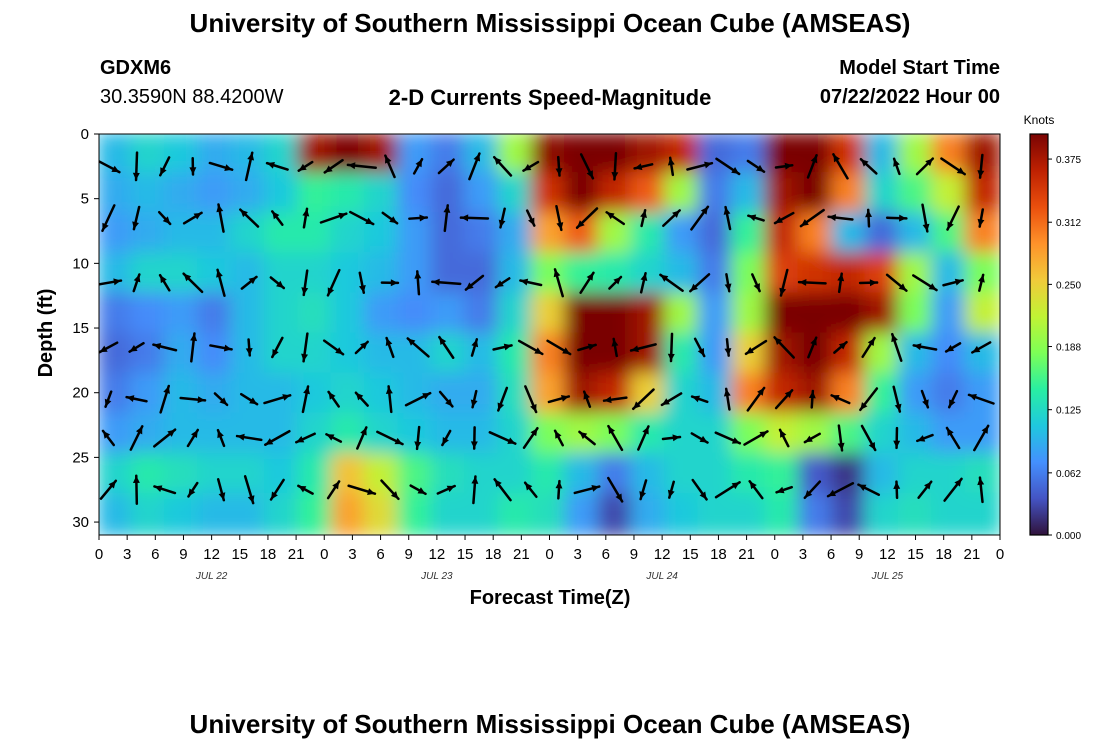  I want to click on x-tick-label: 12, so click(437, 554).